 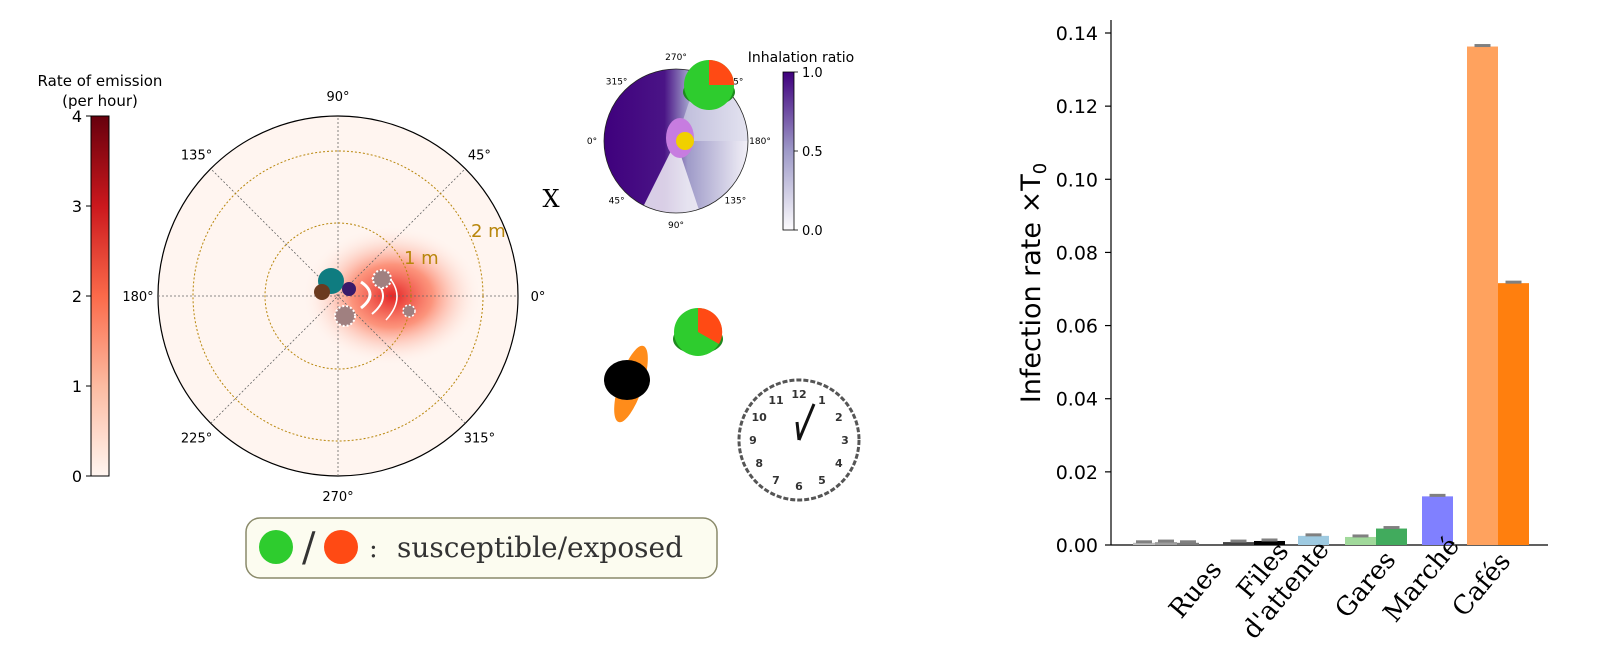 What do you see at coordinates (775, 400) in the screenshot?
I see `clock-number: 11` at bounding box center [775, 400].